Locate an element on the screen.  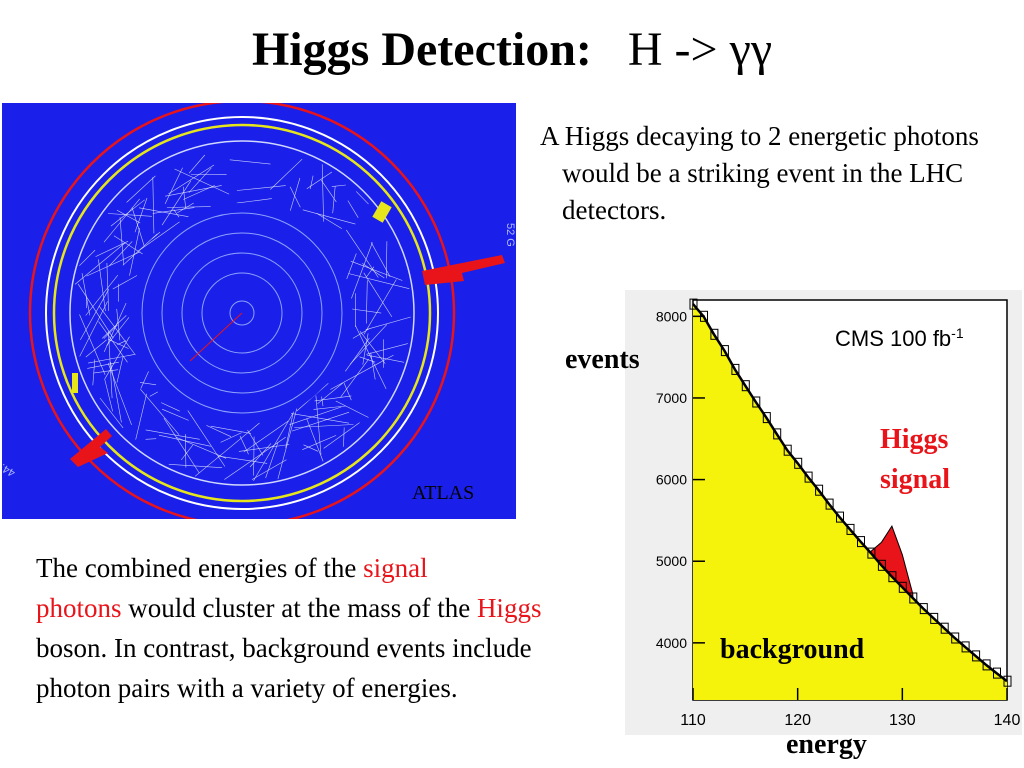
x-axis-label-energy: energy is located at coordinates (826, 744).